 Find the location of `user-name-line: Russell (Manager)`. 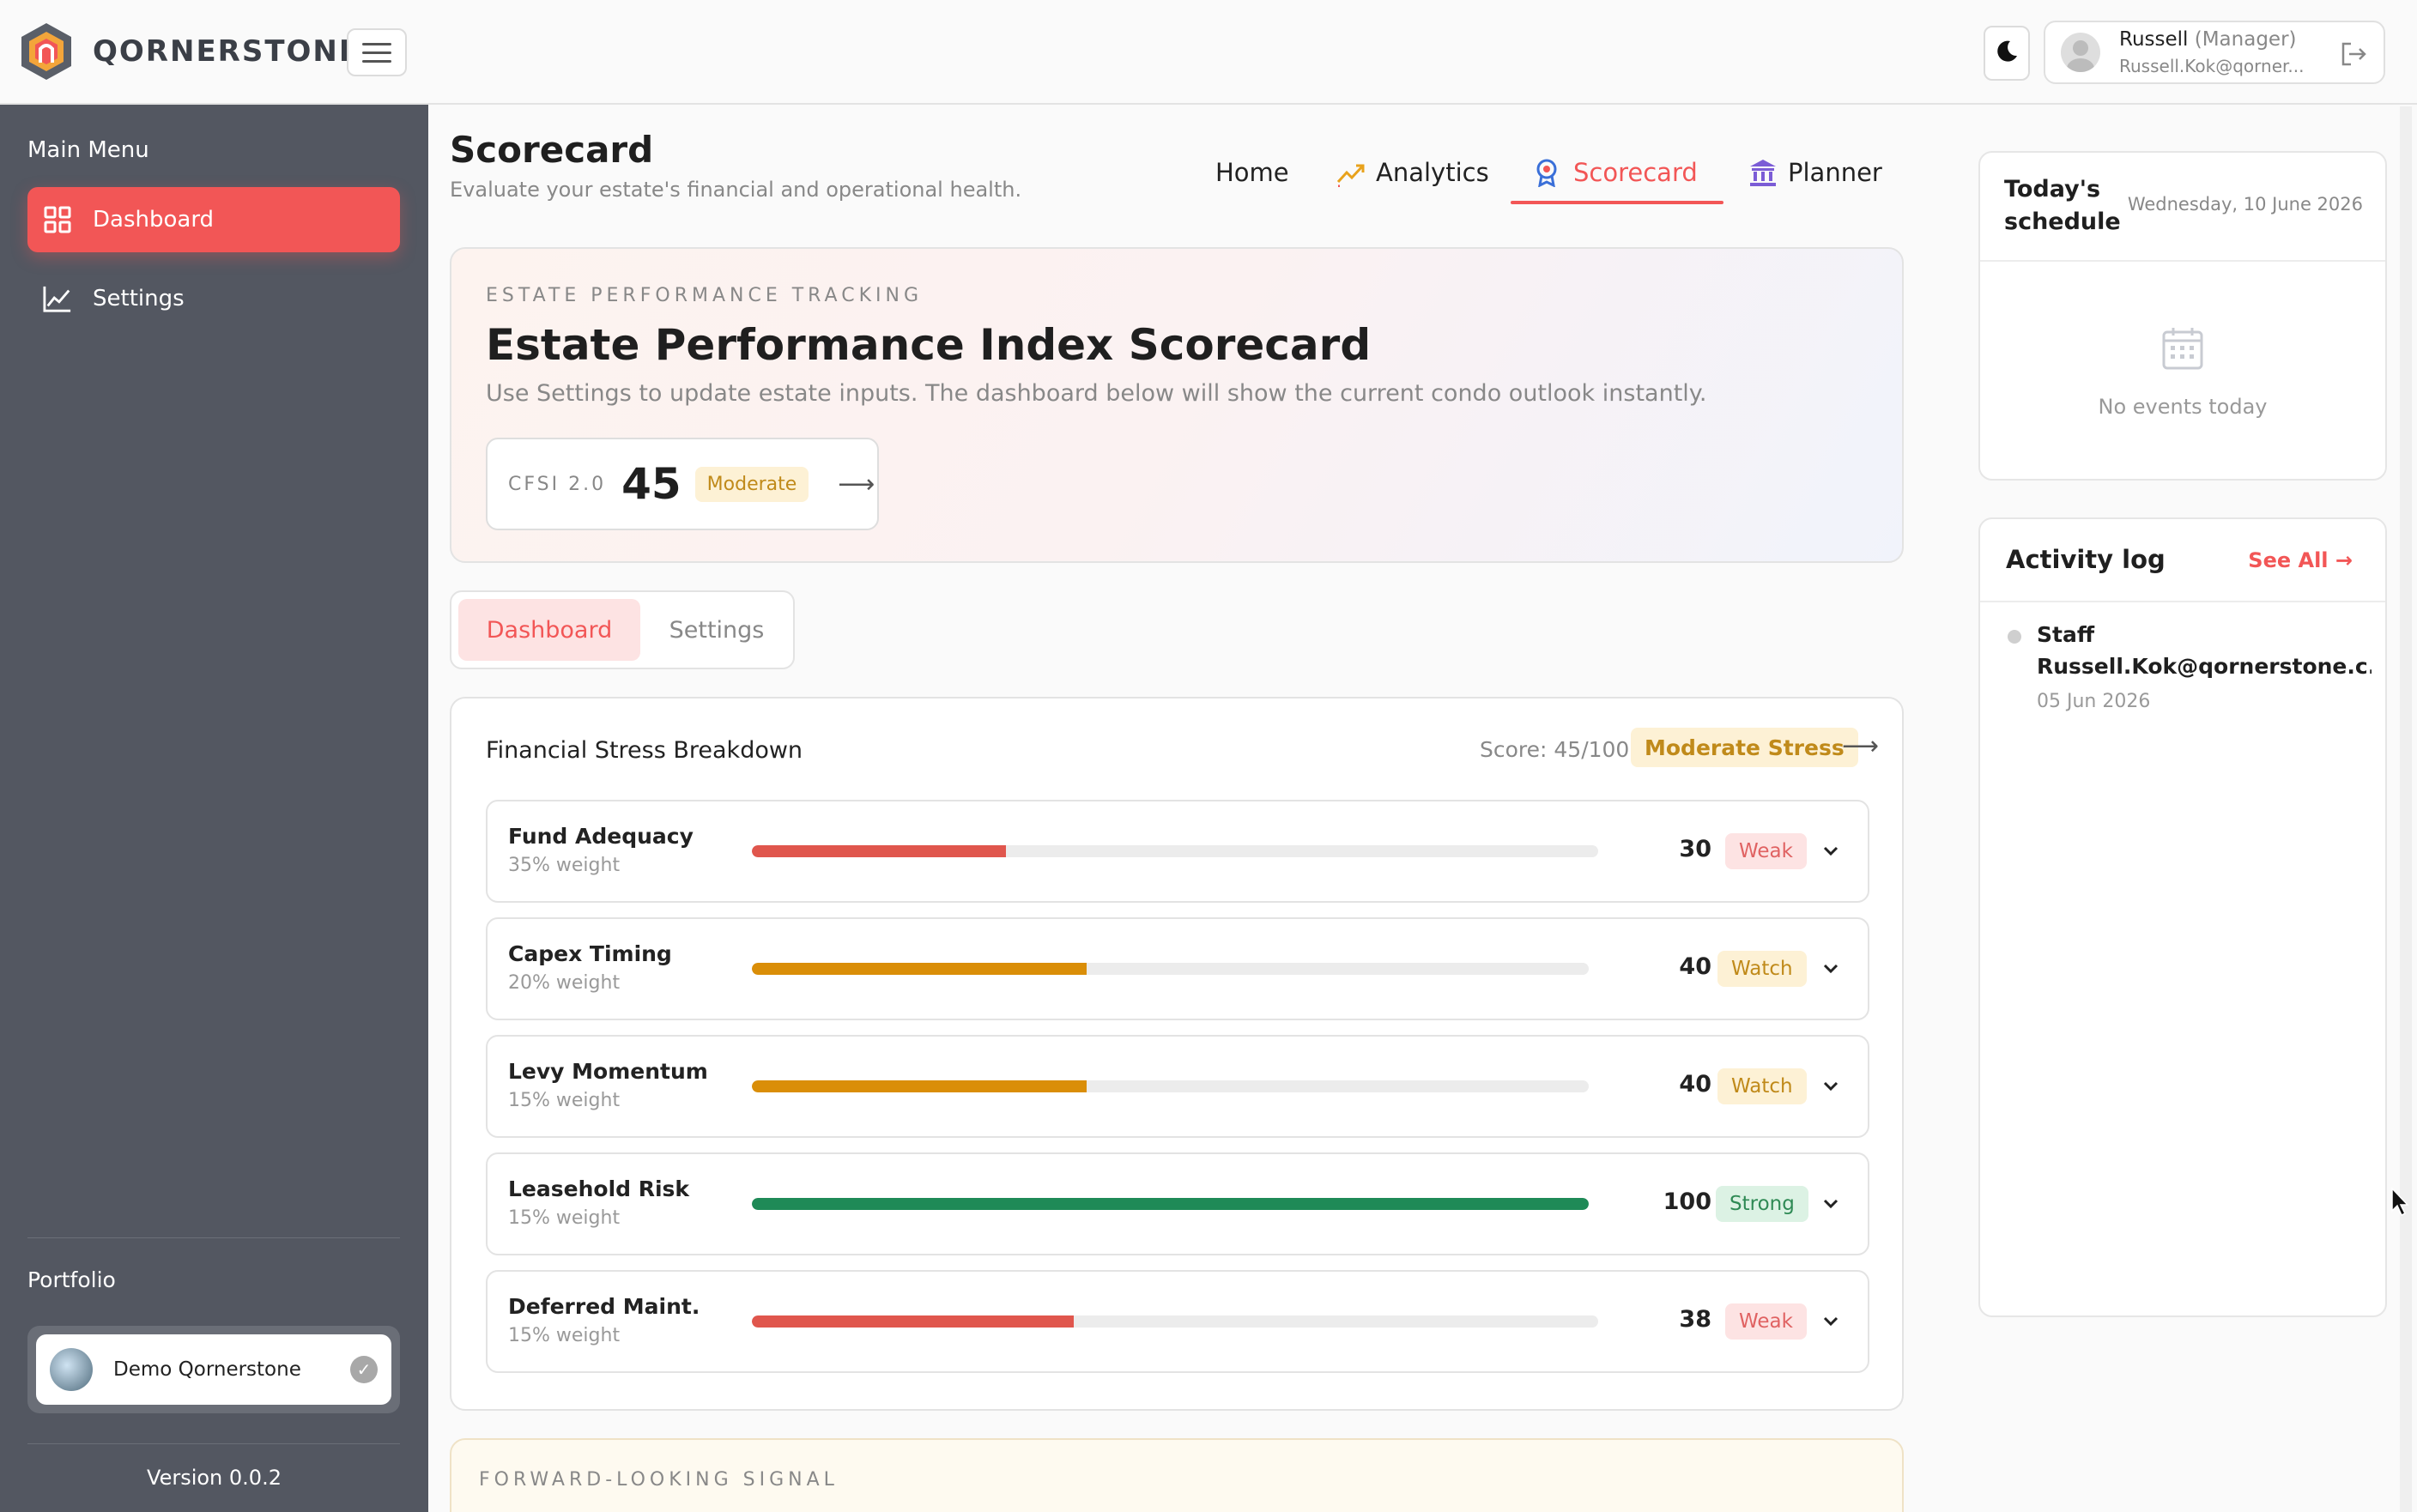

user-name-line: Russell (Manager) is located at coordinates (2211, 39).